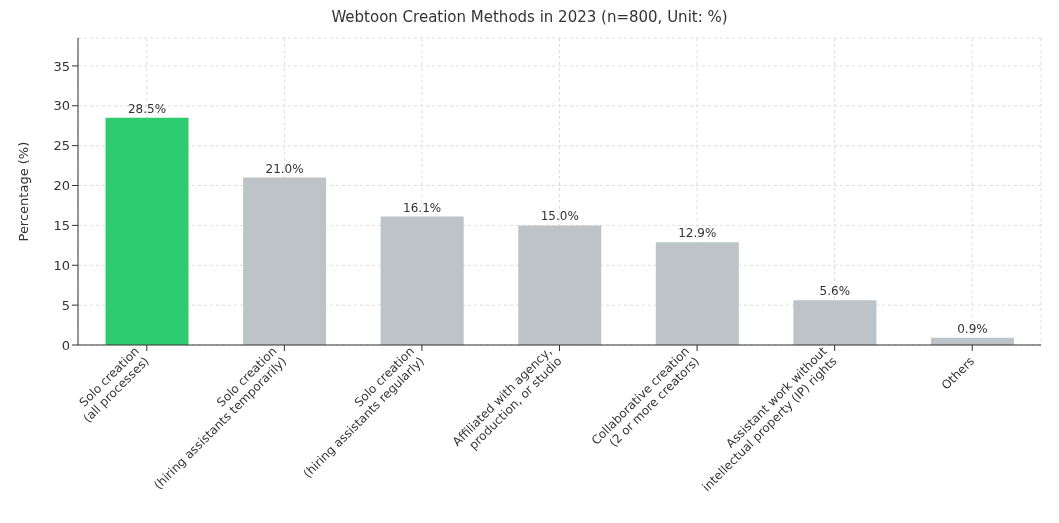 Image resolution: width=1059 pixels, height=523 pixels. I want to click on y-tick-label: 10, so click(61, 265).